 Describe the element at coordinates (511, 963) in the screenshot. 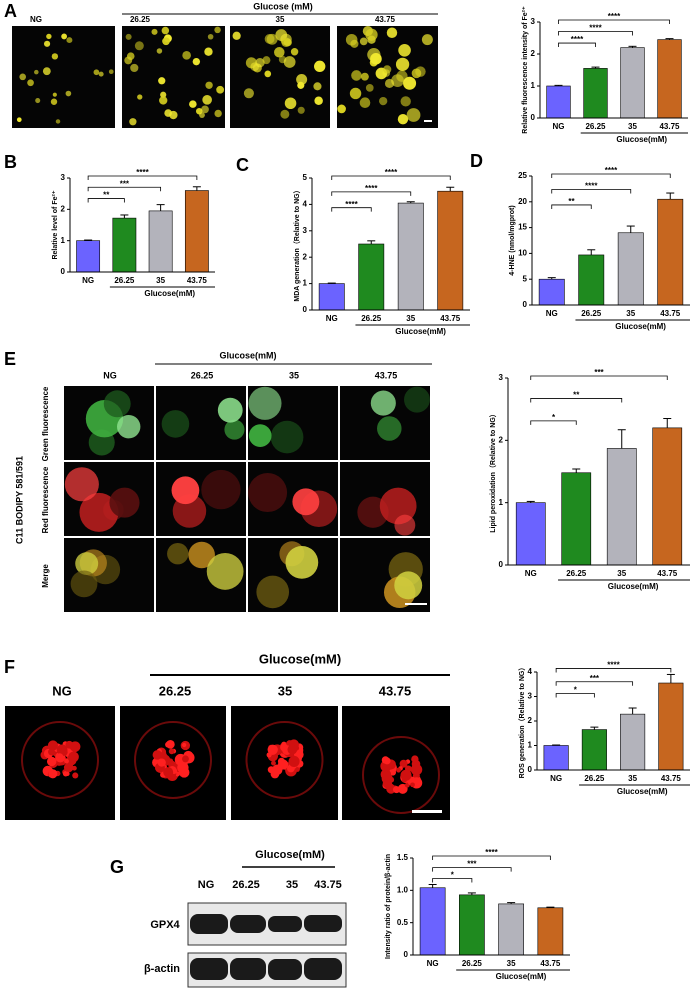

I see `x-tick-label: 35` at that location.